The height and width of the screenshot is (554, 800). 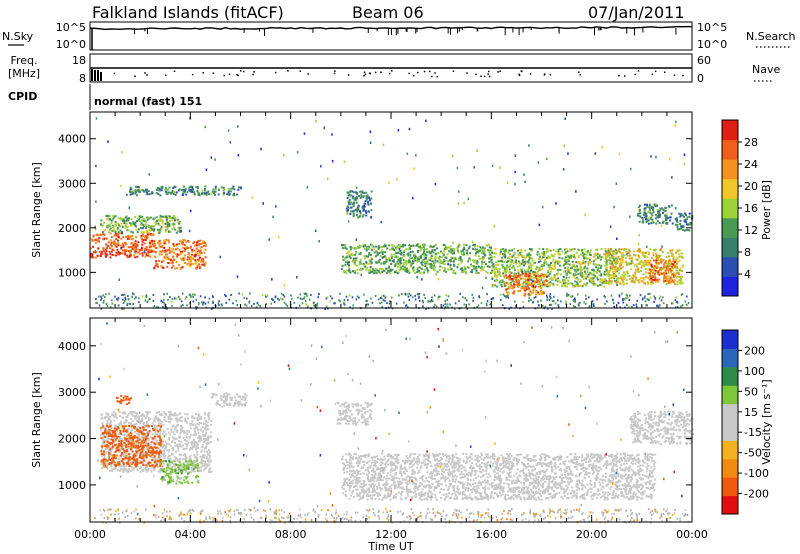 What do you see at coordinates (72, 228) in the screenshot?
I see `power-ytick-label-1: 2000` at bounding box center [72, 228].